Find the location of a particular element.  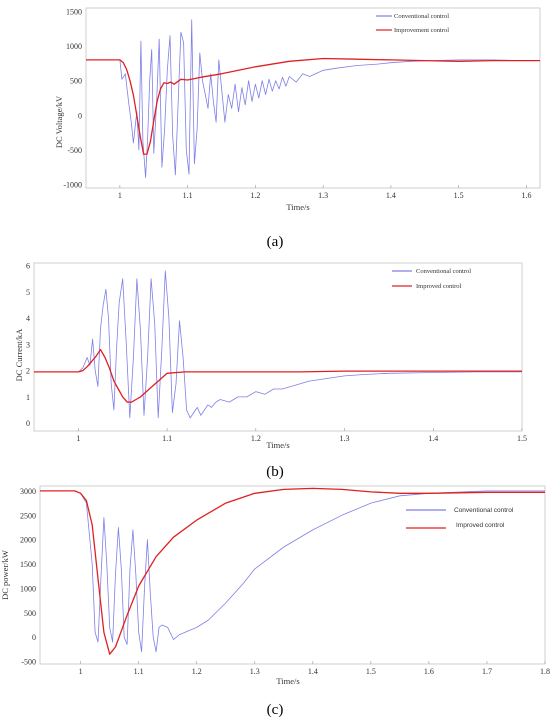

x-axis-ticks: 1 1.1 1.2 1.3 1.4 1.5 1.6 1.7 1.8 is located at coordinates (314, 668).